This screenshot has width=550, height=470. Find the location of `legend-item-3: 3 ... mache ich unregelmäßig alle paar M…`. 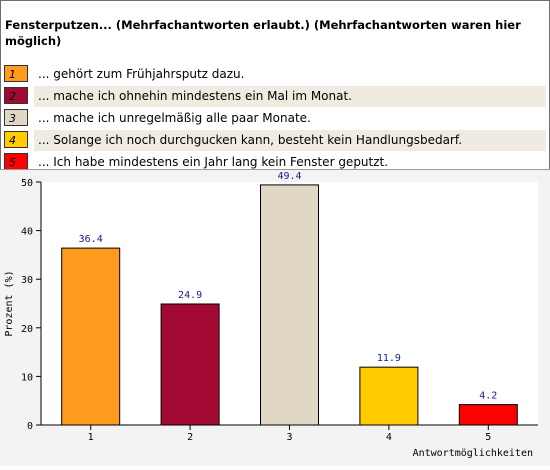

legend-item-3: 3 ... mache ich unregelmäßig alle paar M… is located at coordinates (275, 118).